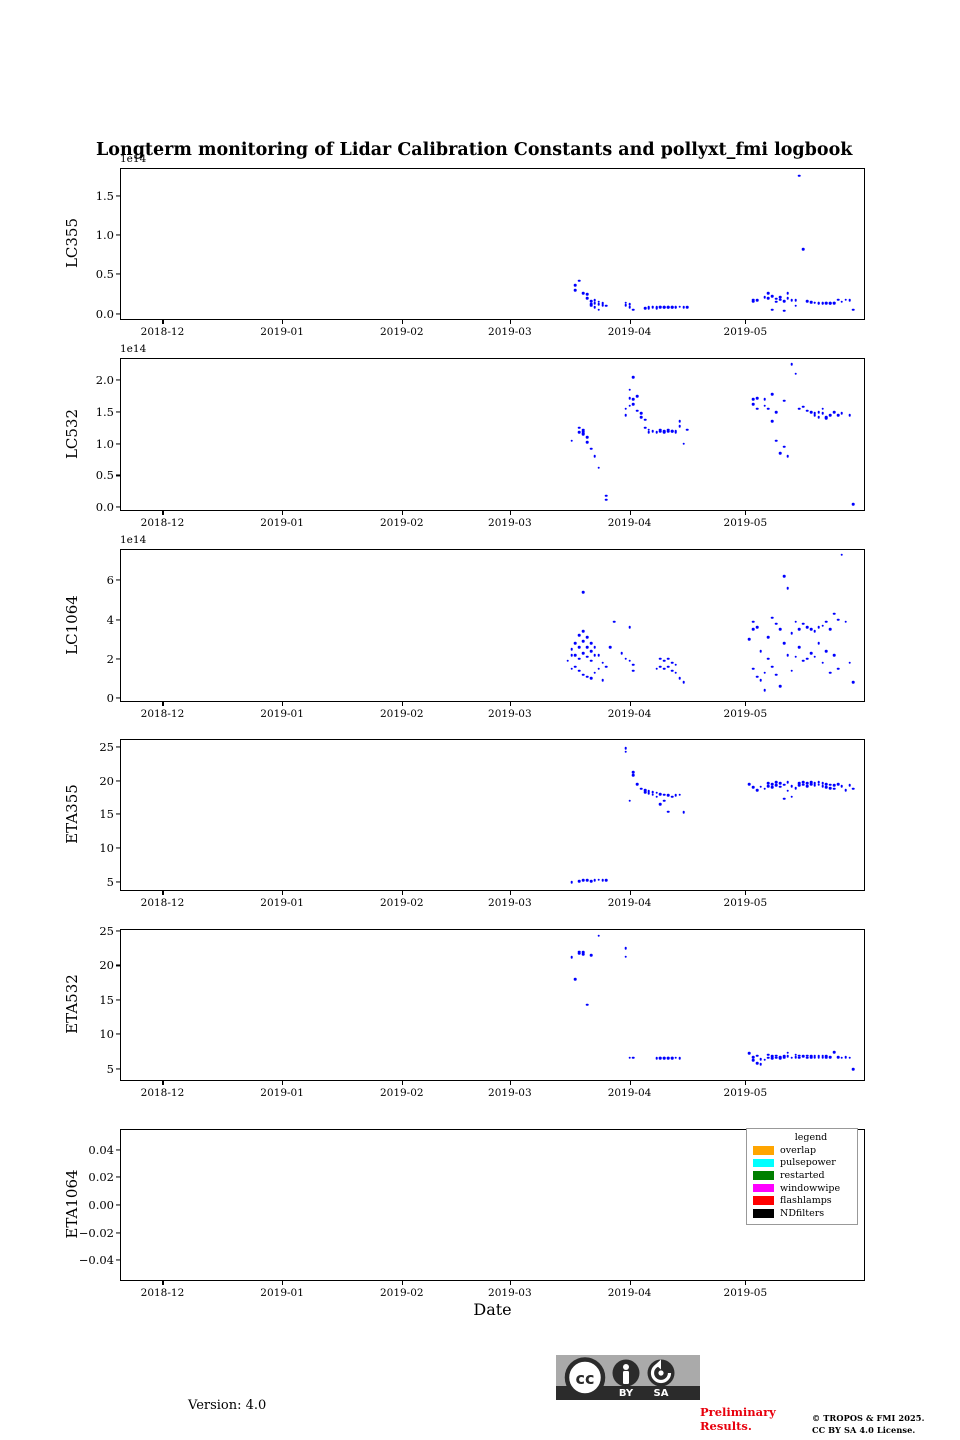  What do you see at coordinates (745, 332) in the screenshot?
I see `x-tick-label: 2019-05` at bounding box center [745, 332].